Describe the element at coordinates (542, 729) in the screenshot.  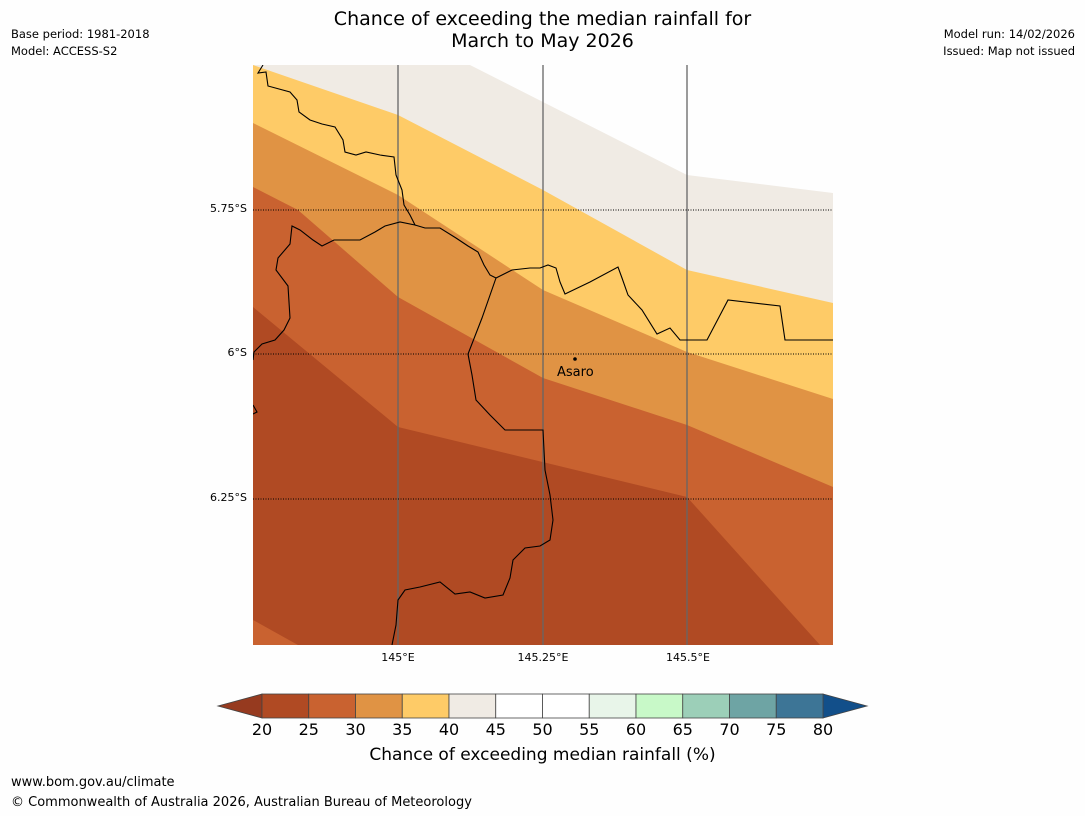
I see `colorbar-tick-50: 50` at that location.